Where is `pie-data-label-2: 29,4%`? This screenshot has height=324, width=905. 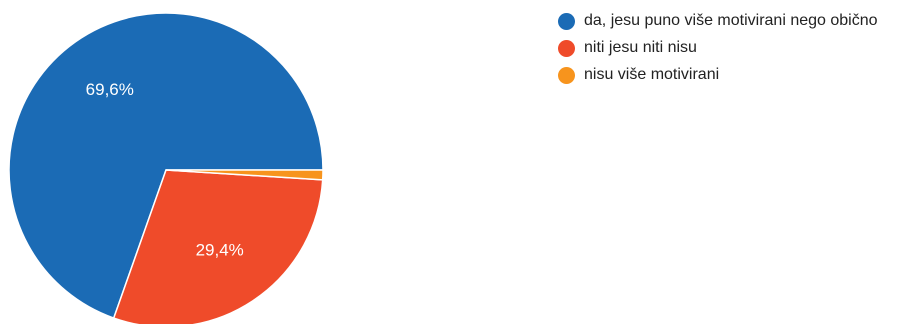
pie-data-label-2: 29,4% is located at coordinates (220, 250).